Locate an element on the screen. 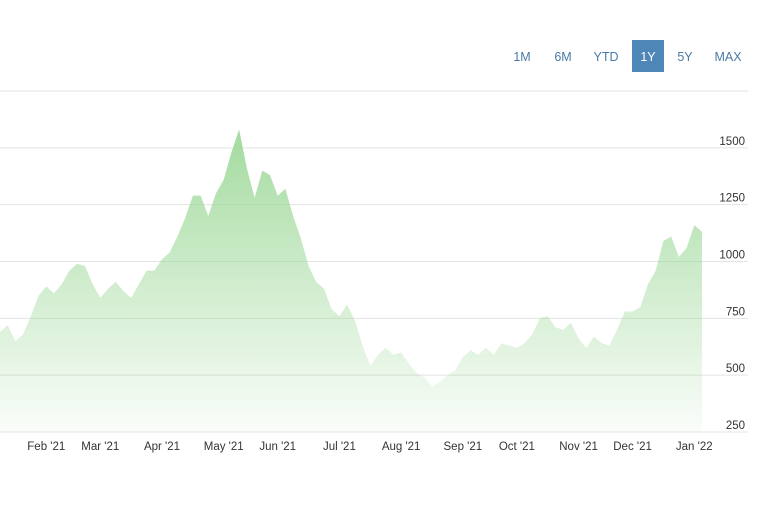  range-button: 1Y is located at coordinates (648, 56).